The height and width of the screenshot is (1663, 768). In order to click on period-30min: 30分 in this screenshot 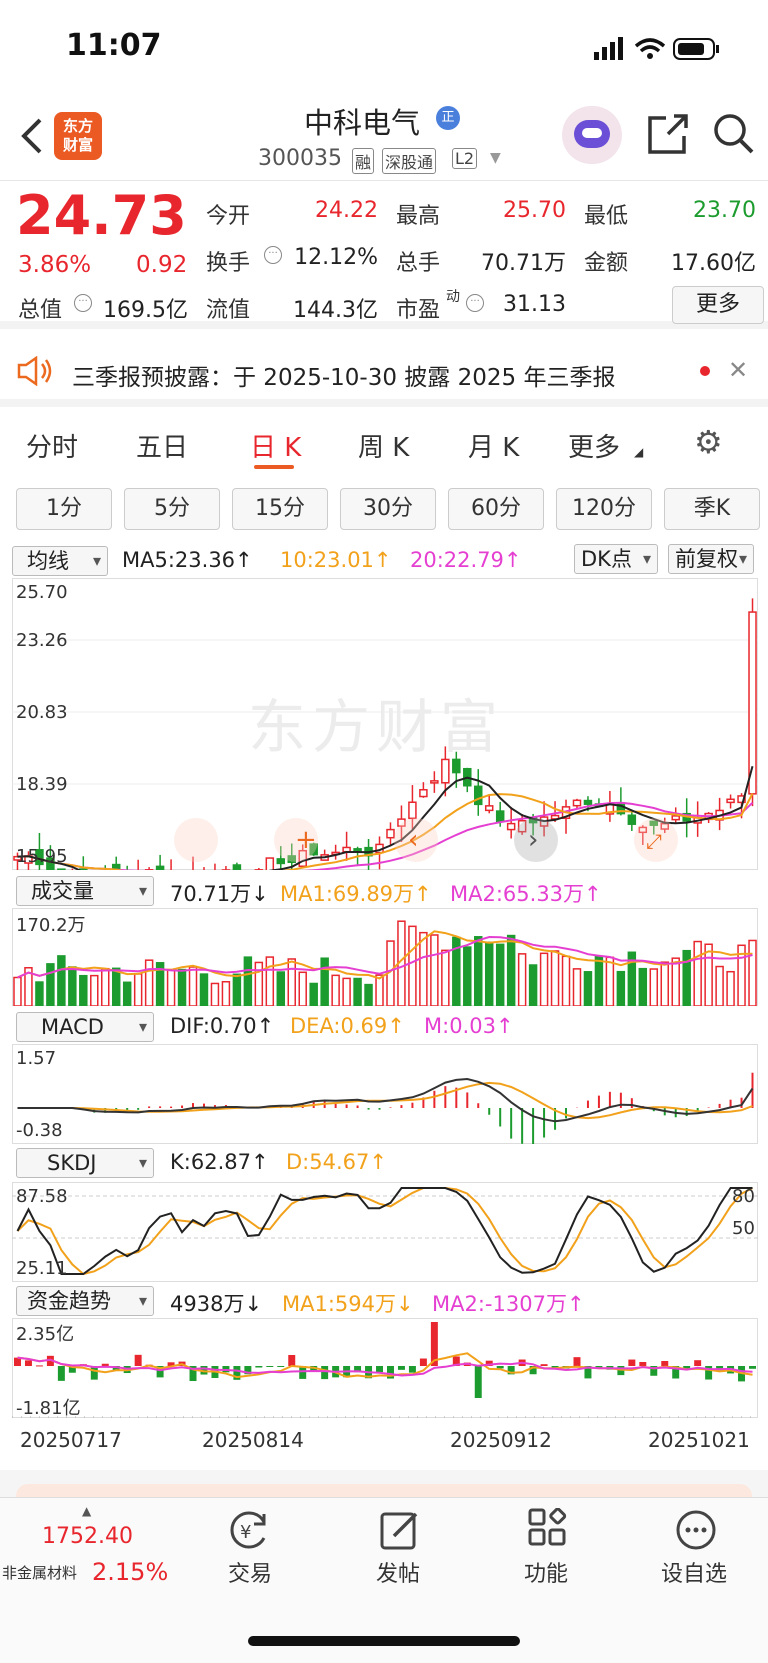, I will do `click(388, 509)`.